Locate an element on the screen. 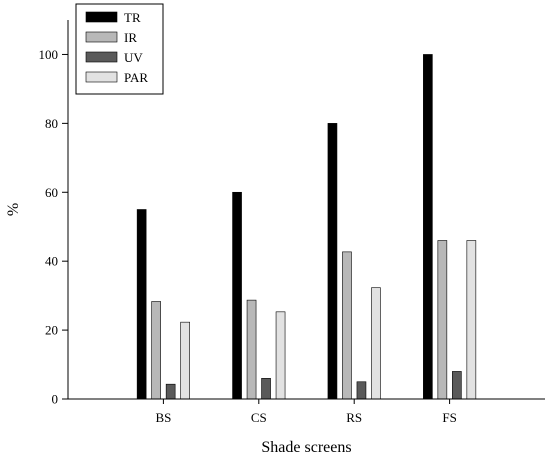 This screenshot has height=460, width=550. bar-tr-bs is located at coordinates (141, 304).